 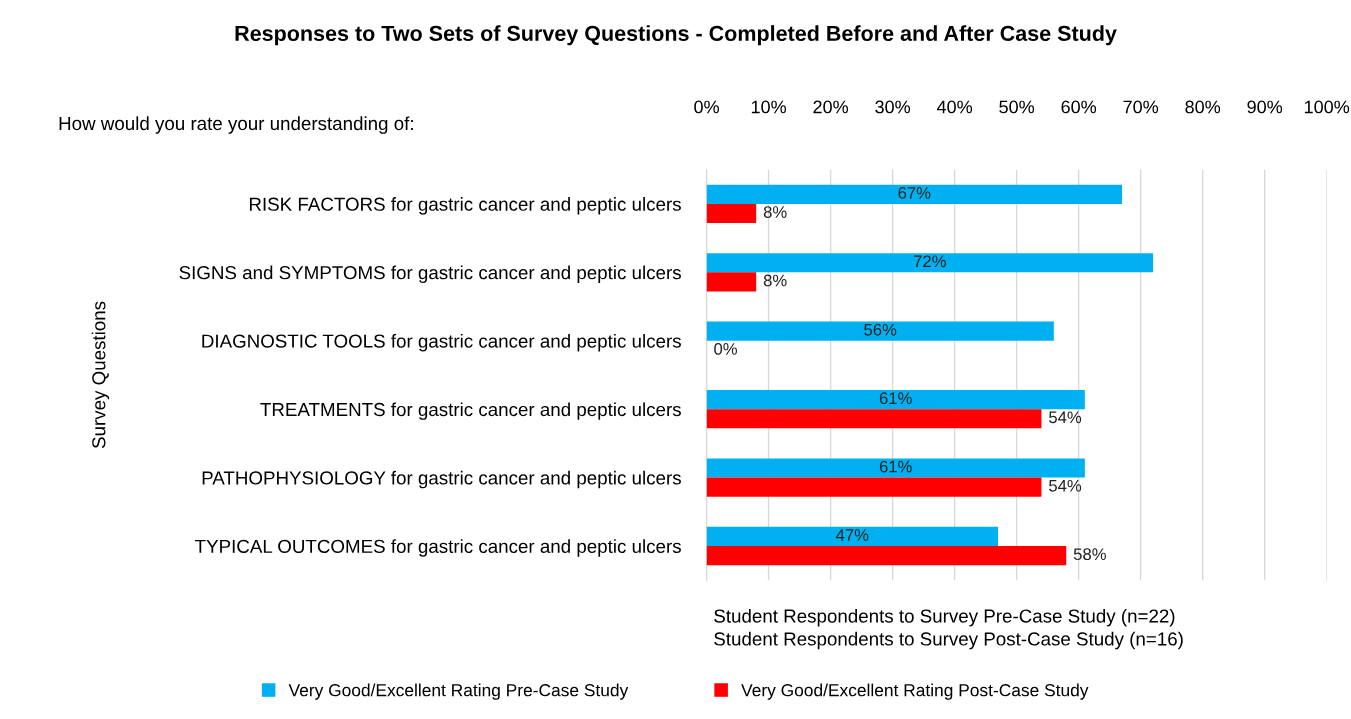 What do you see at coordinates (726, 349) in the screenshot?
I see `data-label: 0%` at bounding box center [726, 349].